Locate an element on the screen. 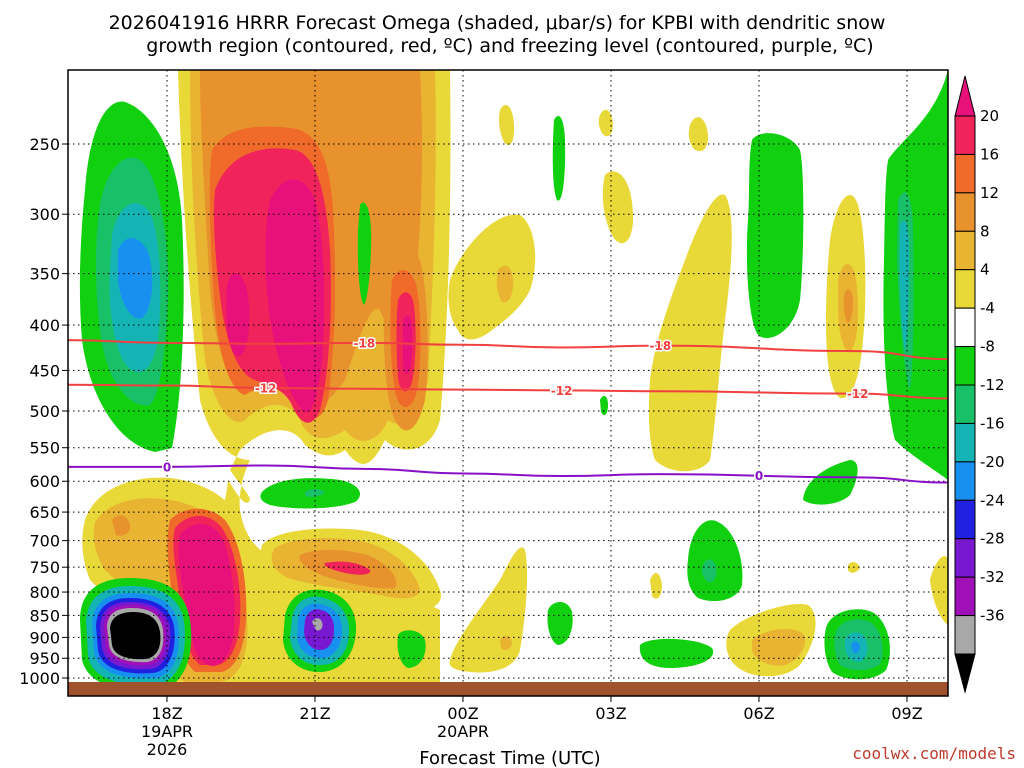 The height and width of the screenshot is (768, 1024). y-tick-label: 450 is located at coordinates (44, 370).